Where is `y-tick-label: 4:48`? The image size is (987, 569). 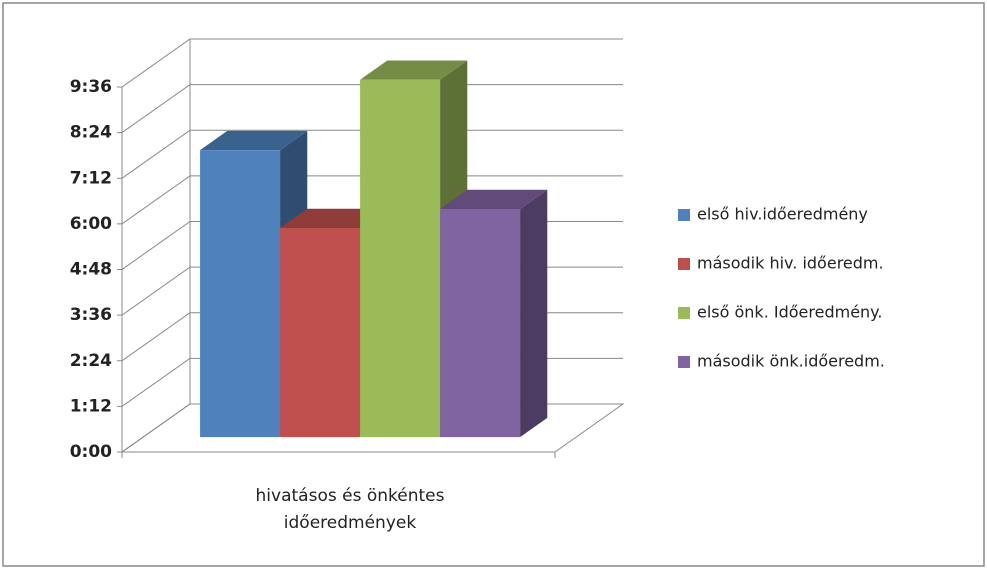
y-tick-label: 4:48 is located at coordinates (91, 270).